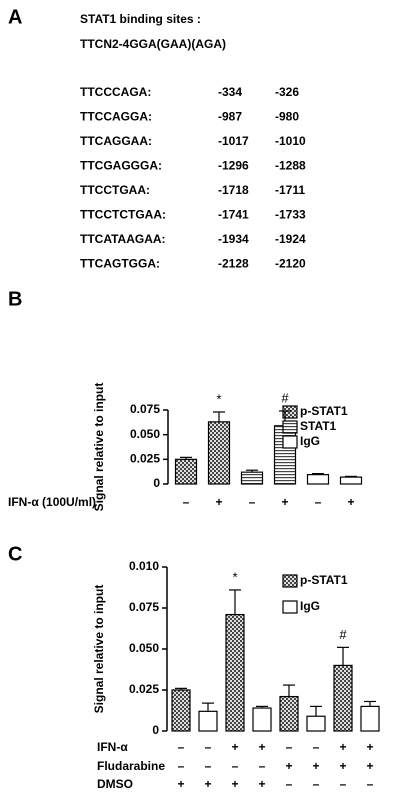 The image size is (409, 803). Describe the element at coordinates (131, 766) in the screenshot. I see `condition-label: Fludarabine` at that location.